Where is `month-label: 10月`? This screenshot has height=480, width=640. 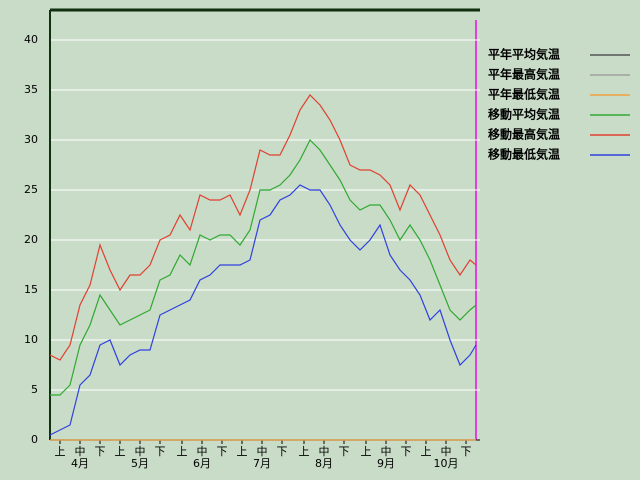 month-label: 10月 is located at coordinates (446, 463).